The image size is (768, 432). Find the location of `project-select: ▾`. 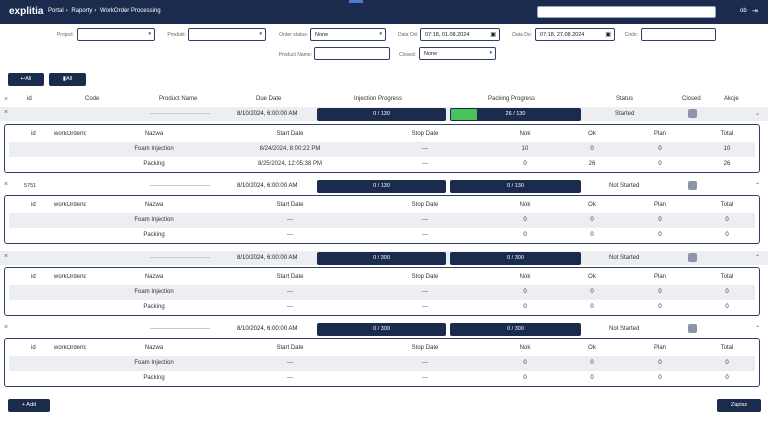

project-select: ▾ is located at coordinates (116, 34).